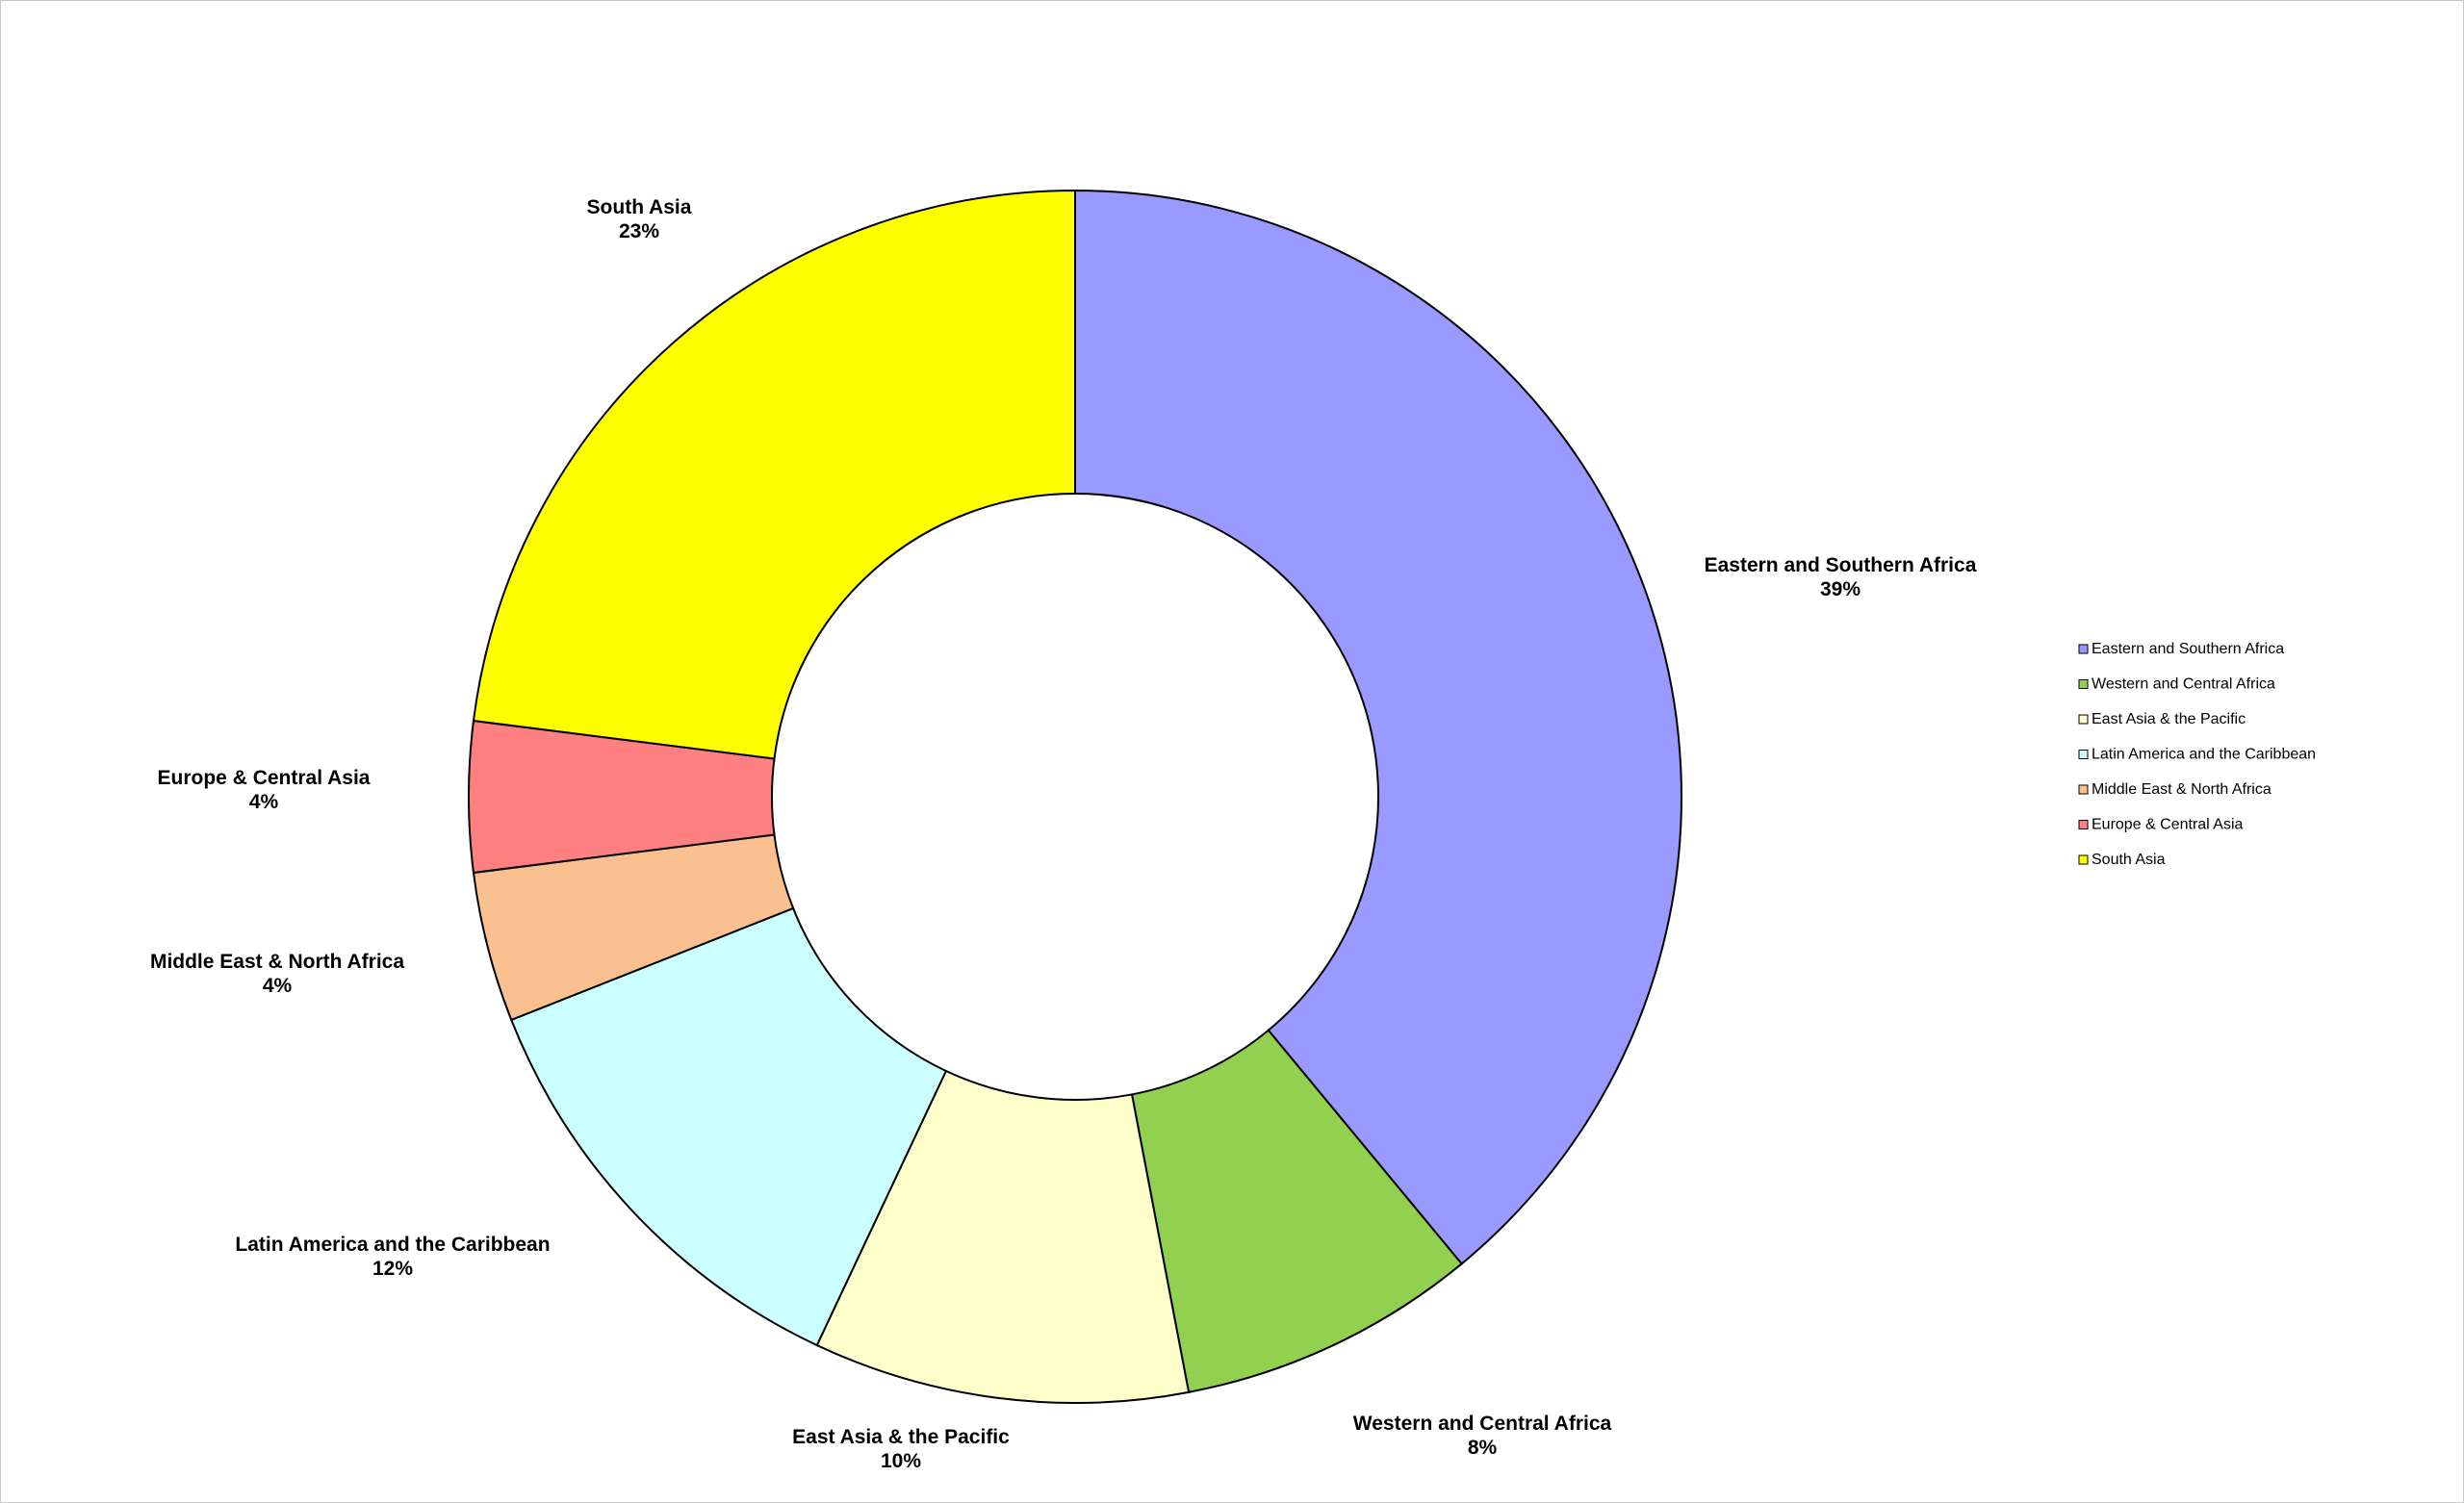 The width and height of the screenshot is (2464, 1503). What do you see at coordinates (2129, 860) in the screenshot?
I see `legend-entry-south-asia: South Asia` at bounding box center [2129, 860].